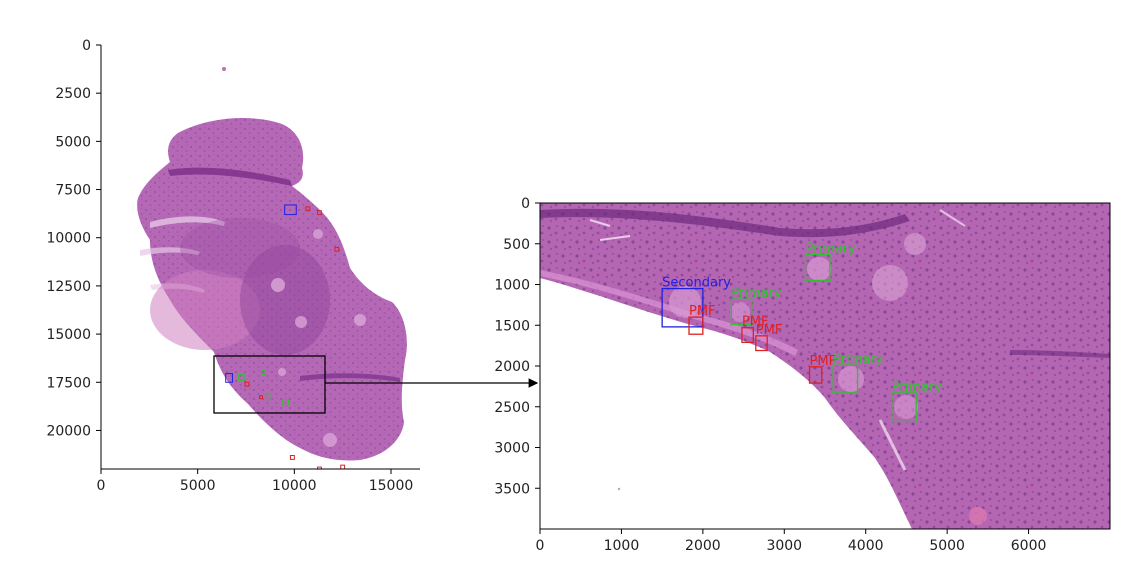 Image resolution: width=1146 pixels, height=576 pixels. Describe the element at coordinates (68, 287) in the screenshot. I see `overview-y-tick-label: 12500` at that location.